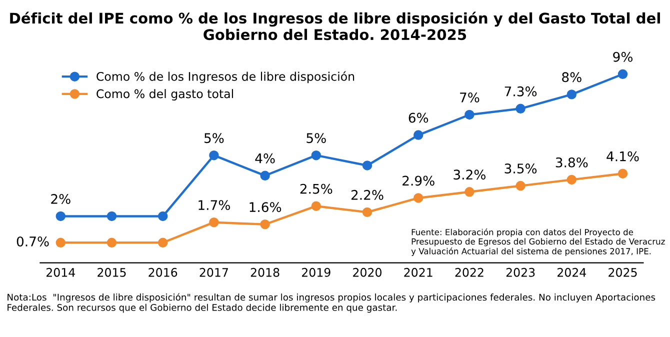 The height and width of the screenshot is (337, 670). I want to click on text: Nota:Los "Ingresos de libre disposición" resultan de sumar los ingresos propios locales y participaciones federales. No incluyen Aportaciones Federales. Son recursos que el Gobierno del Estado decide libremente en que gastar., so click(332, 303).